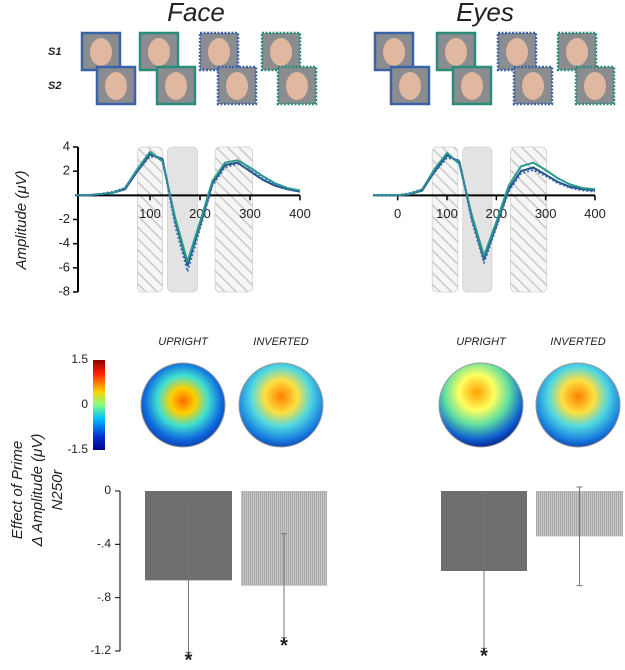  What do you see at coordinates (397, 213) in the screenshot?
I see `x-tick-label: 0` at bounding box center [397, 213].